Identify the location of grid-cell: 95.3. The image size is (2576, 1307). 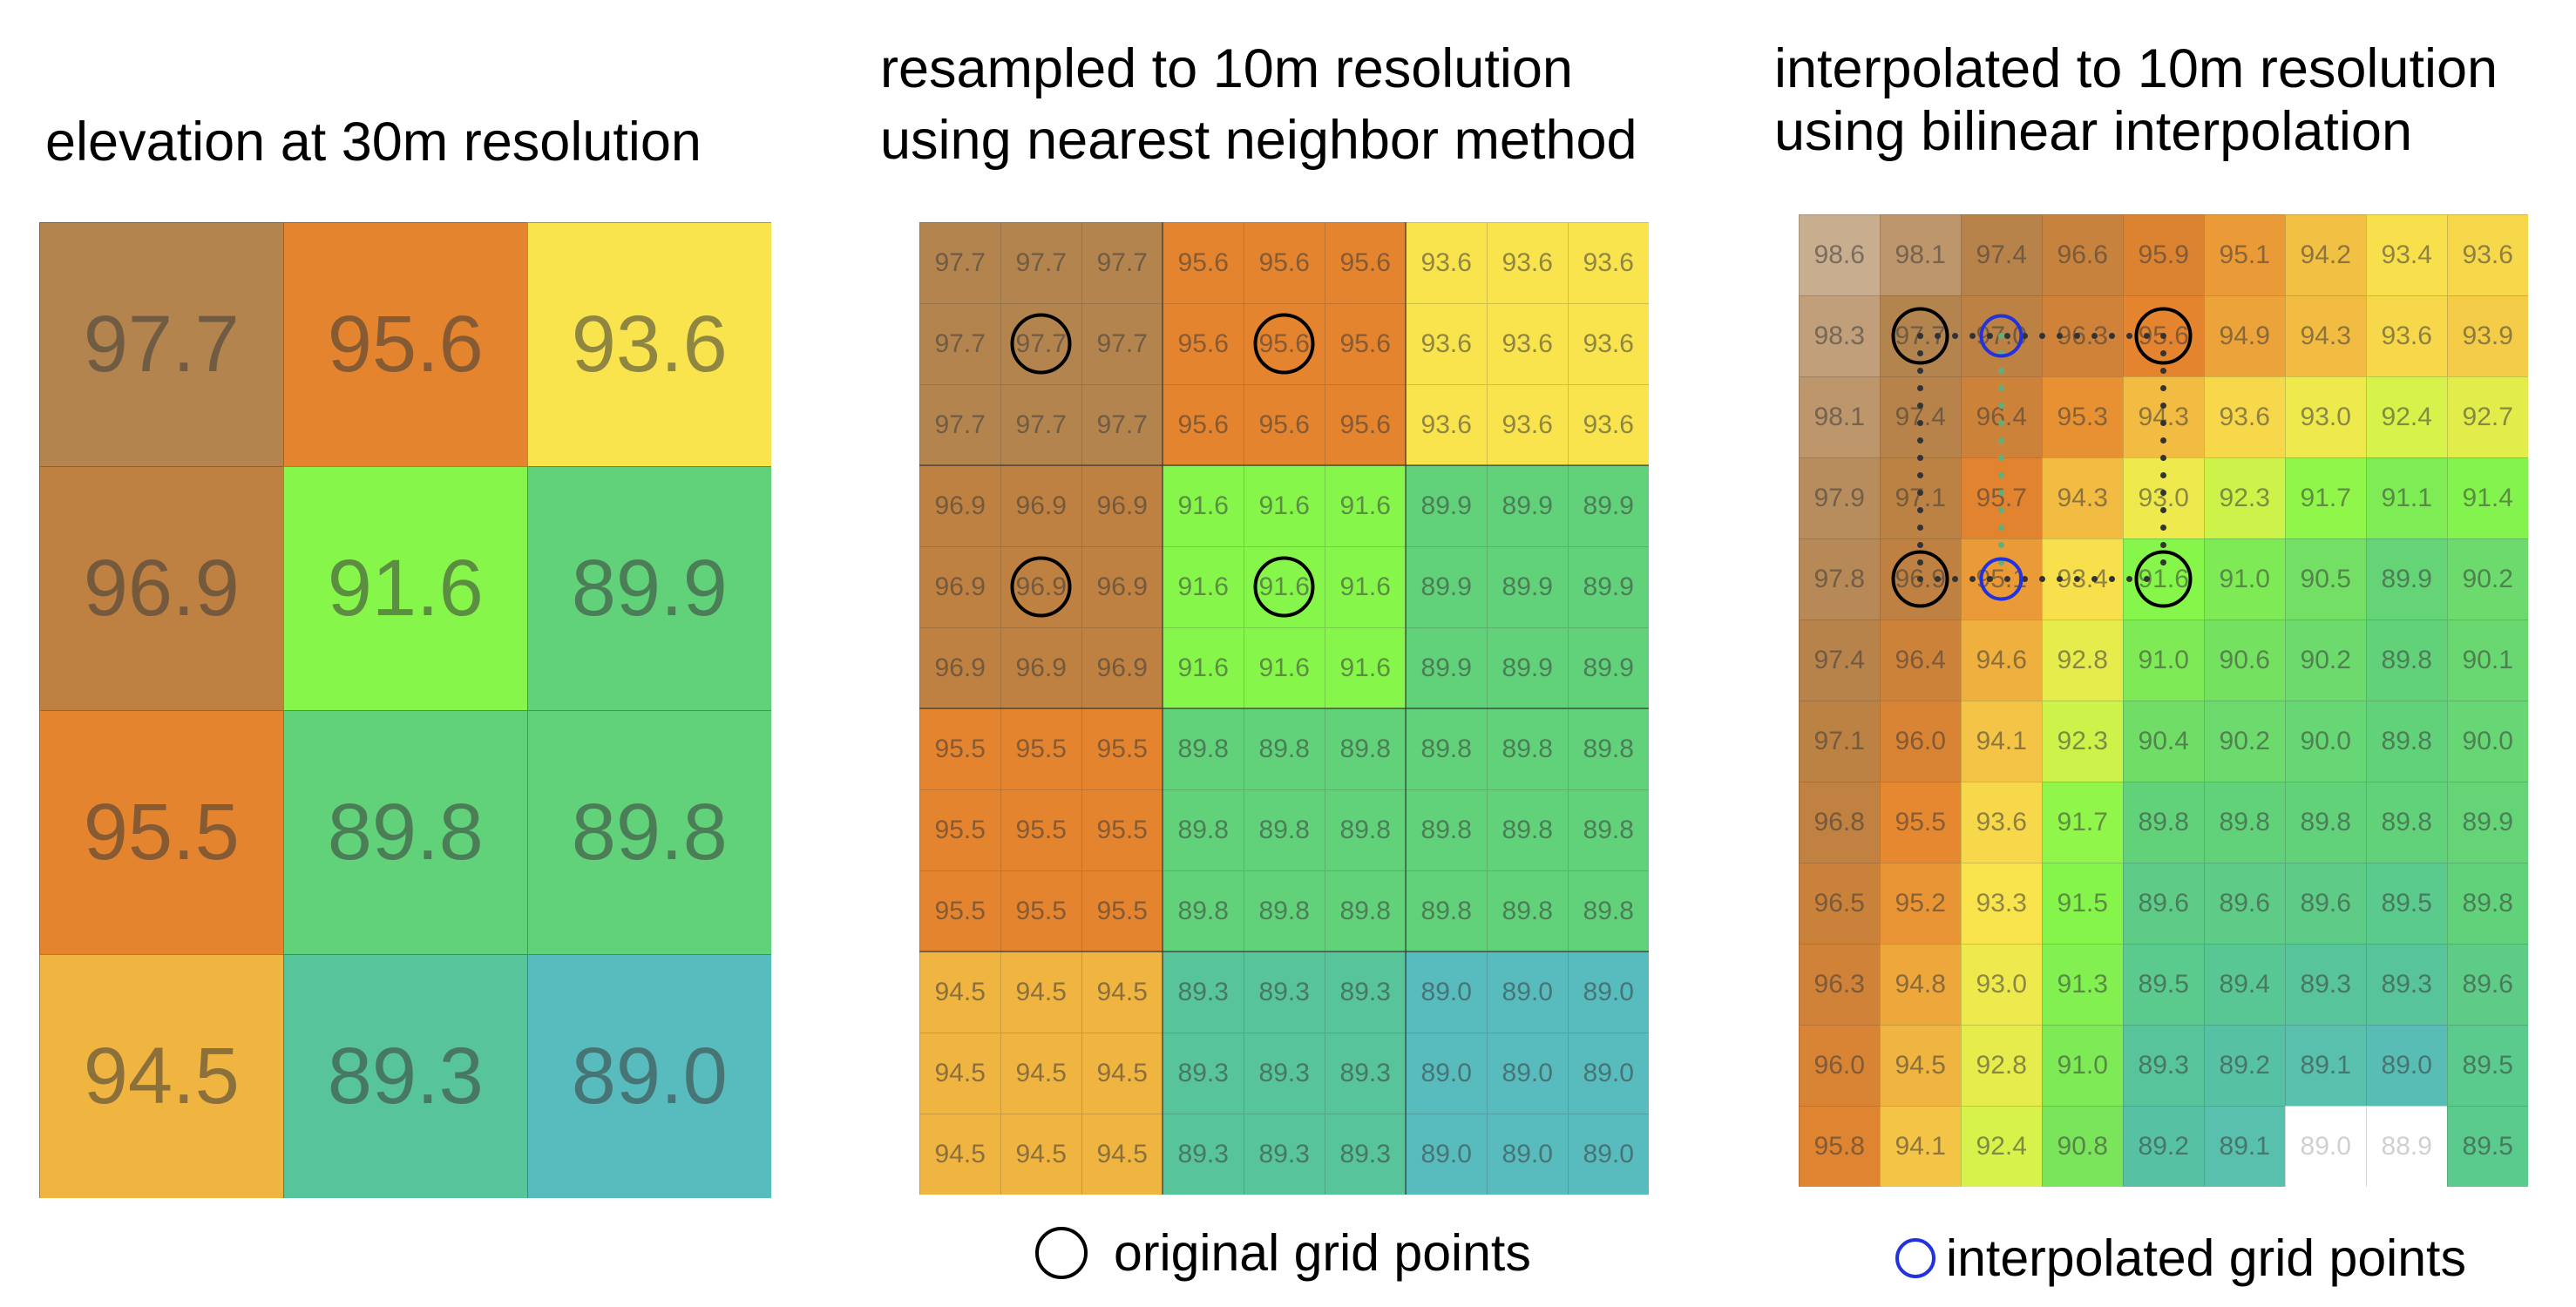
(2083, 417).